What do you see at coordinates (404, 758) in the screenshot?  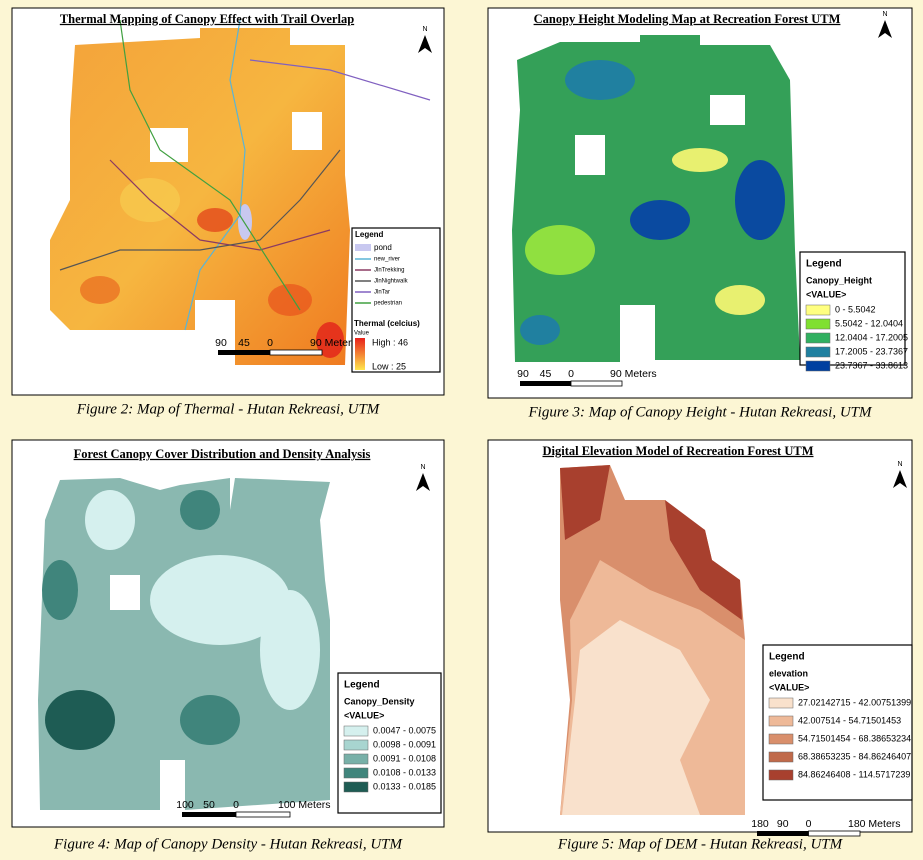 I see `legend-label: 0.0091 - 0.0108` at bounding box center [404, 758].